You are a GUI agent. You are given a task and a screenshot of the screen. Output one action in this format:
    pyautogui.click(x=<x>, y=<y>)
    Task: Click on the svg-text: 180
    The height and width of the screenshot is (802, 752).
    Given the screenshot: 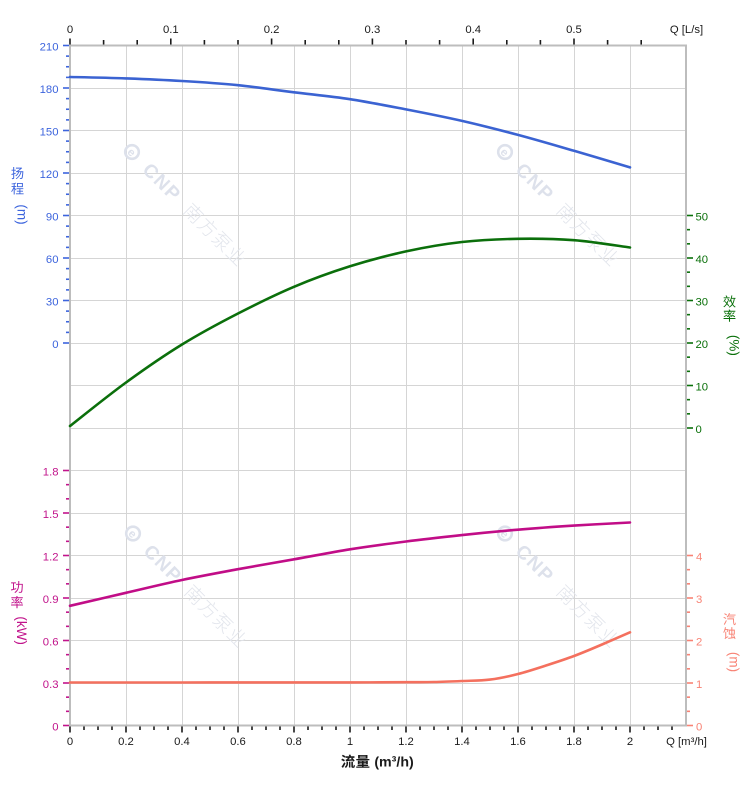 What is the action you would take?
    pyautogui.click(x=49, y=90)
    